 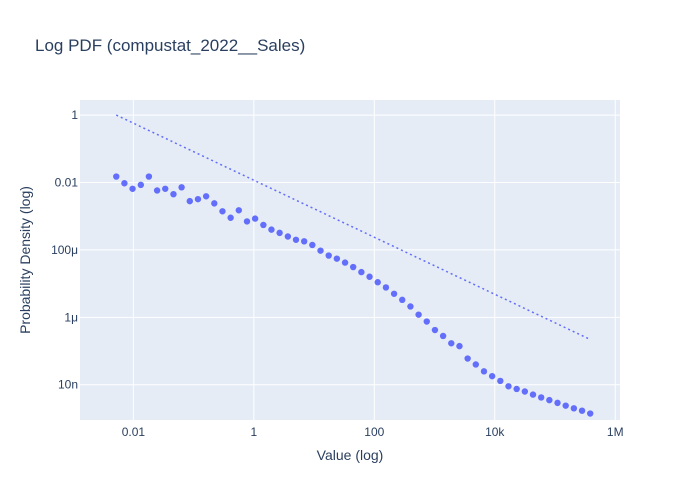 I want to click on y-tick-label: 10n, so click(x=68, y=385).